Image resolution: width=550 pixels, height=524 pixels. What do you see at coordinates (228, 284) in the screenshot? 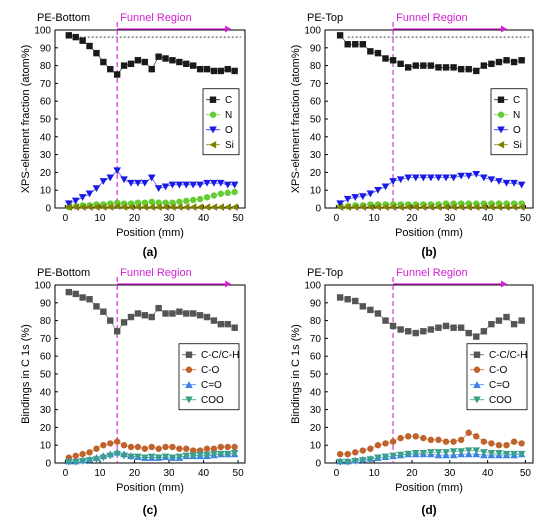
I see `funnel-arrow-head` at bounding box center [228, 284].